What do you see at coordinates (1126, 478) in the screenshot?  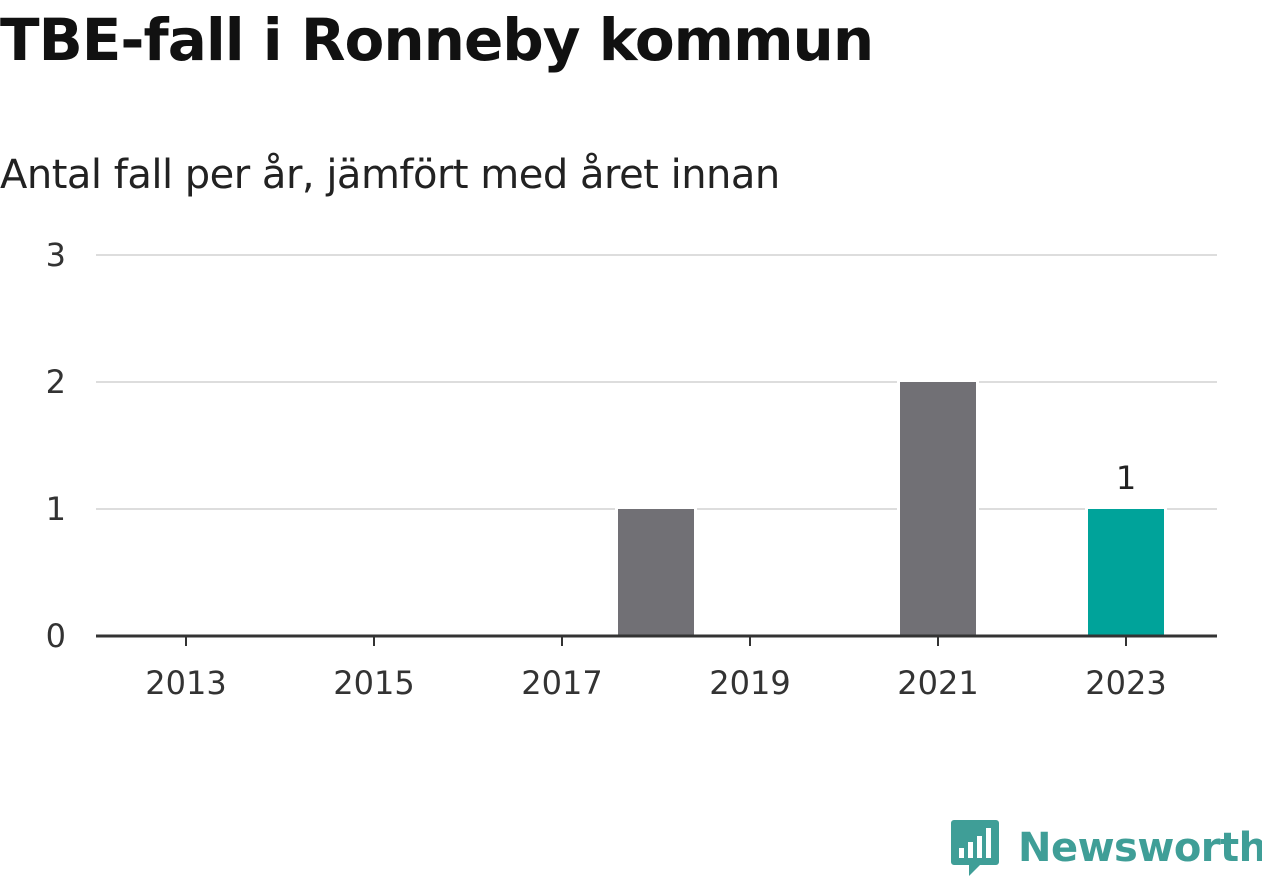 I see `data-label-2023: 1` at bounding box center [1126, 478].